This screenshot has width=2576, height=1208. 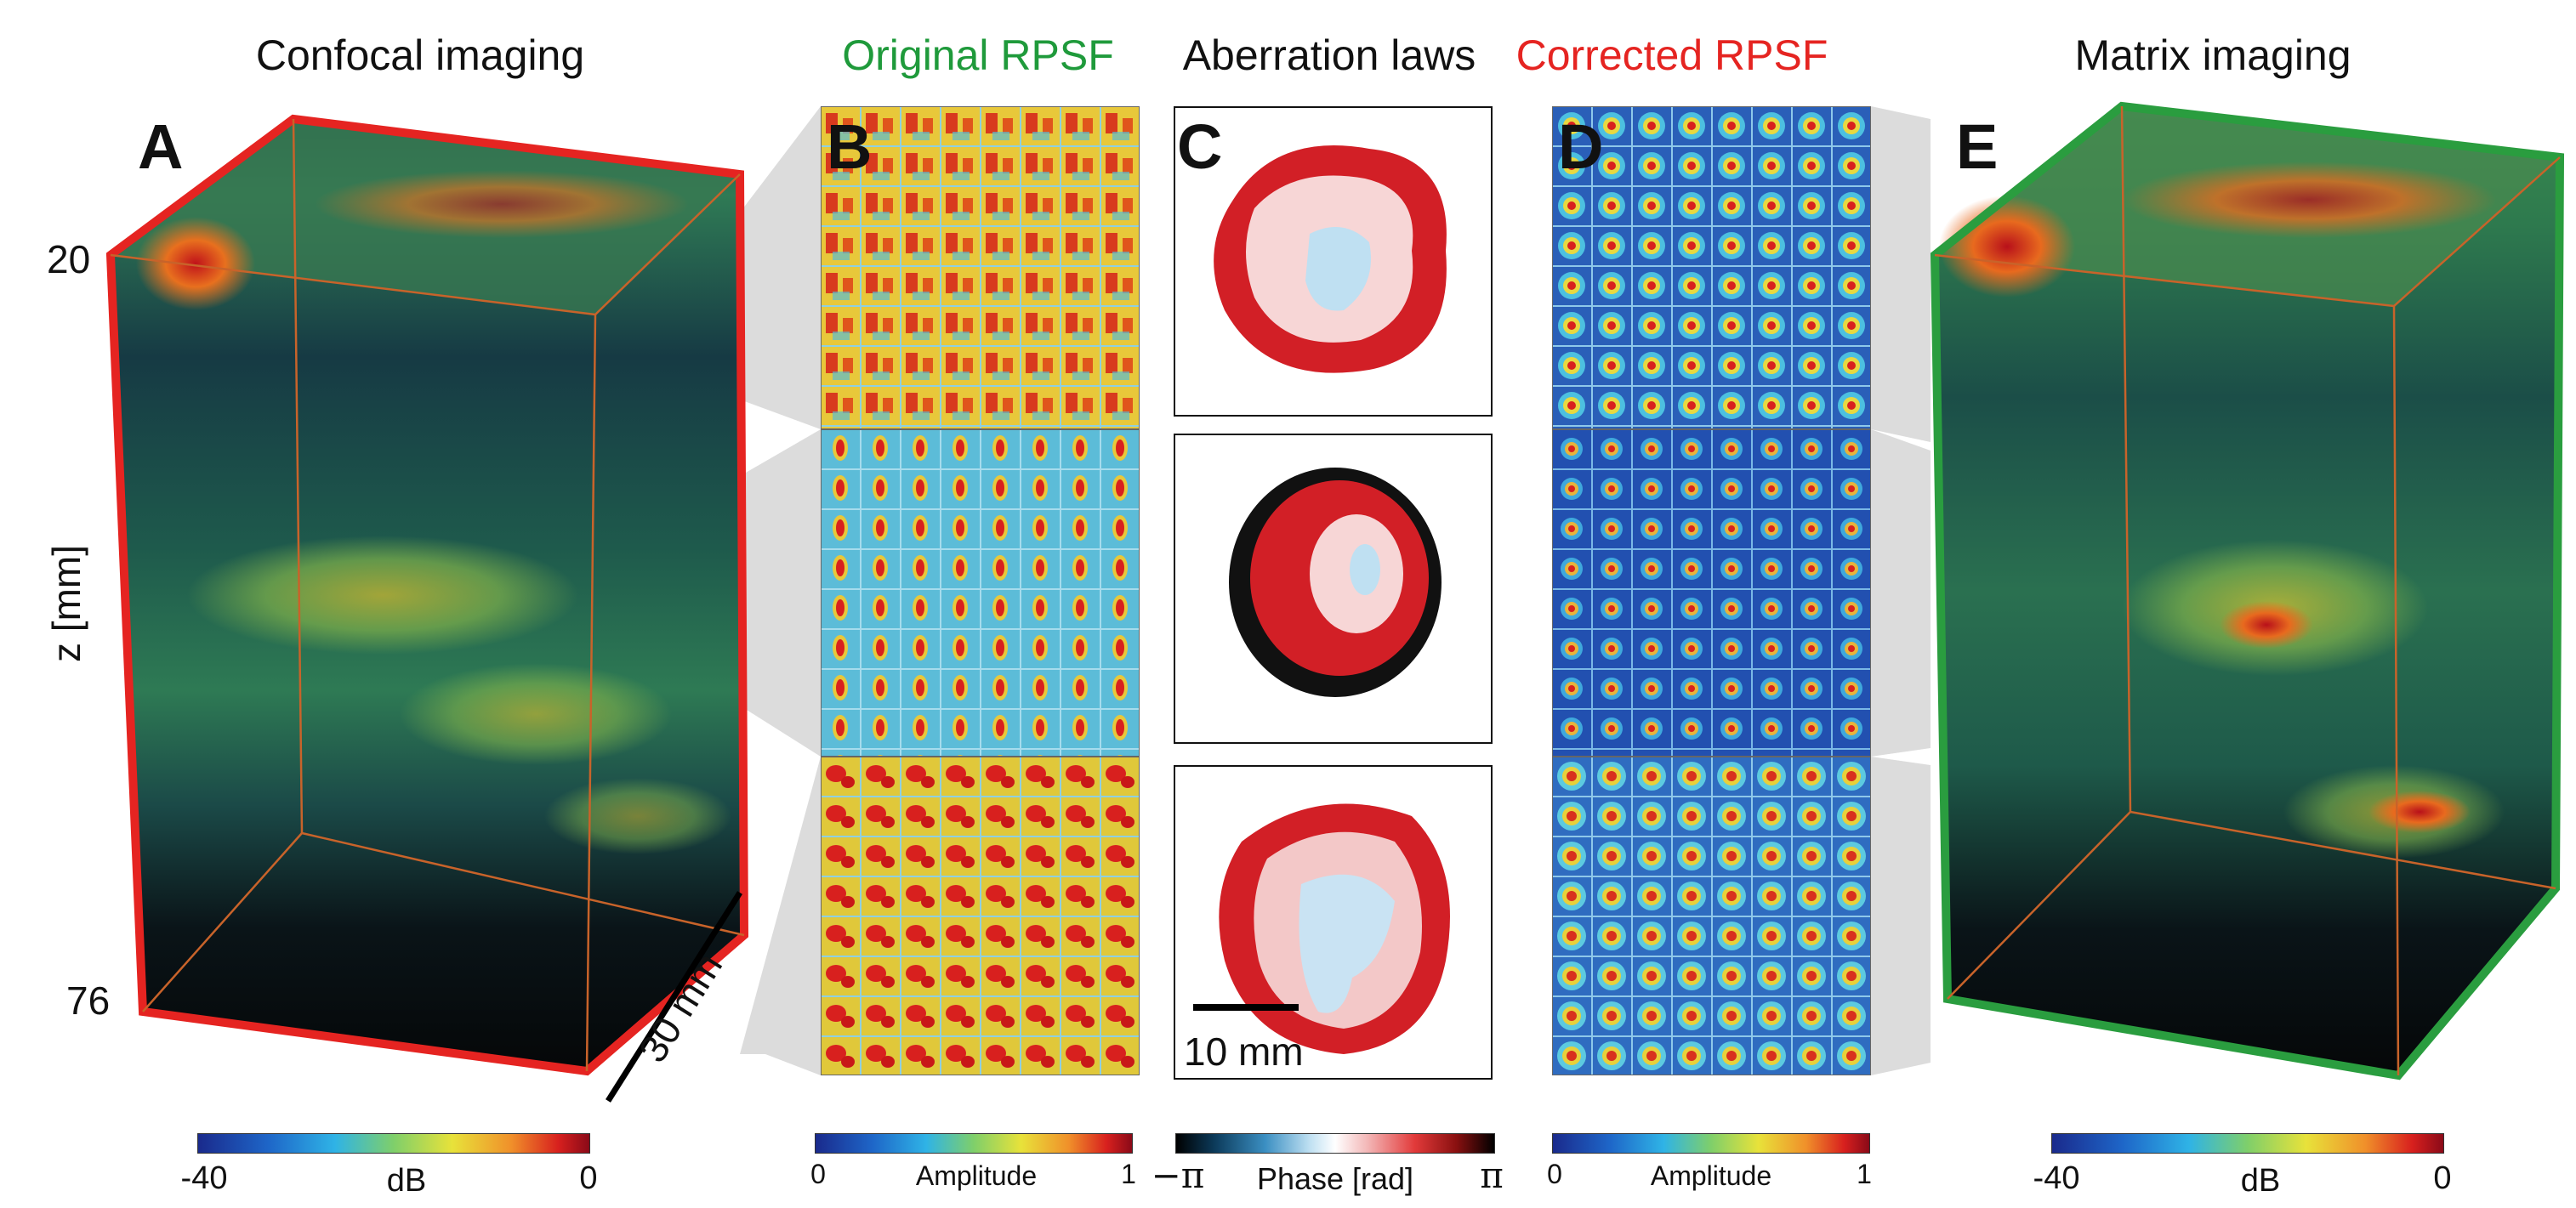 I want to click on panel-e-letter: E, so click(x=1977, y=146).